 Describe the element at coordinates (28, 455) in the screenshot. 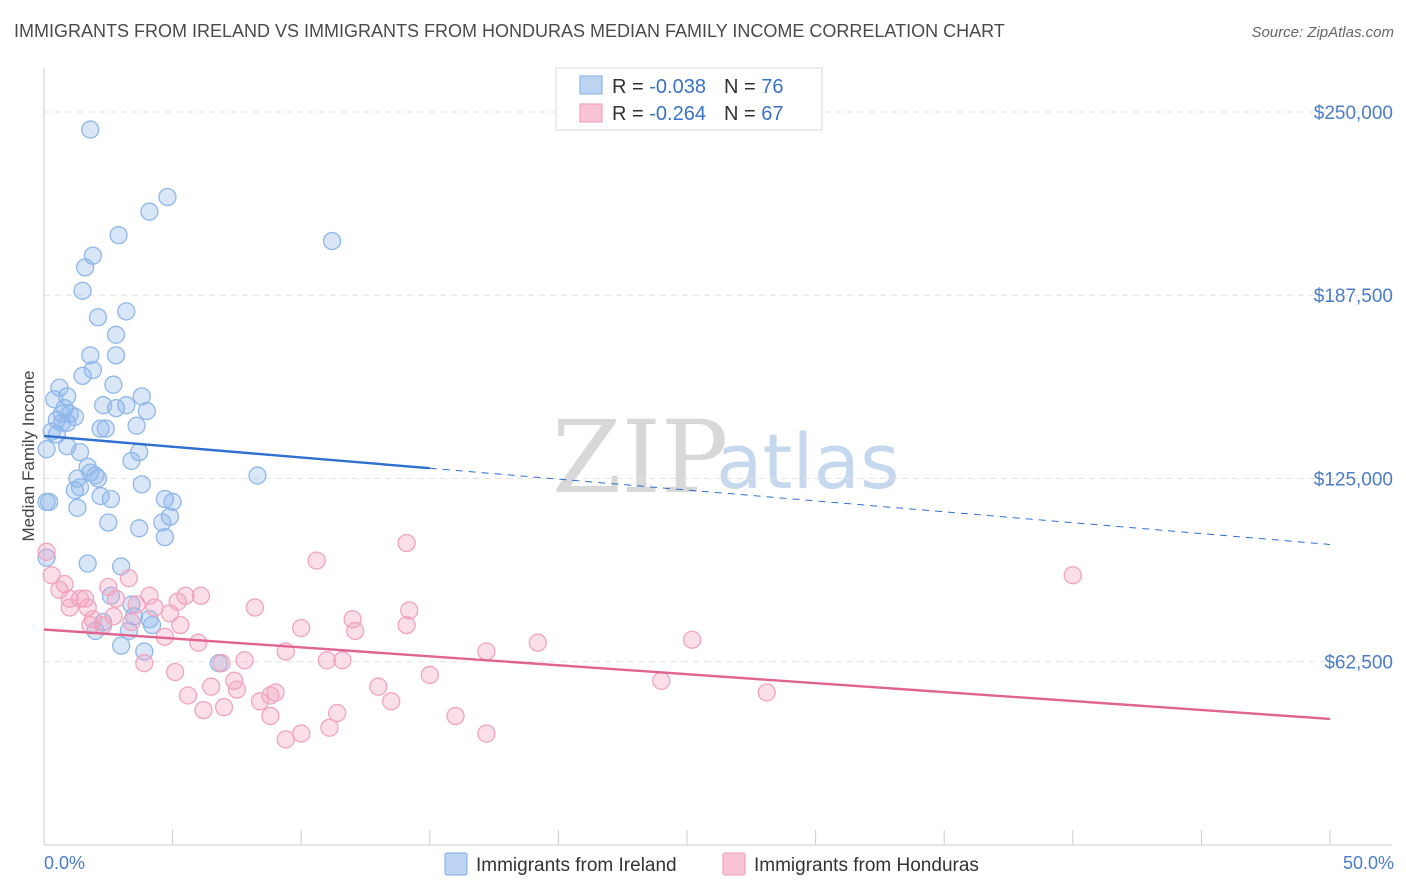

I see `y-axis-title: Median Family Income` at that location.